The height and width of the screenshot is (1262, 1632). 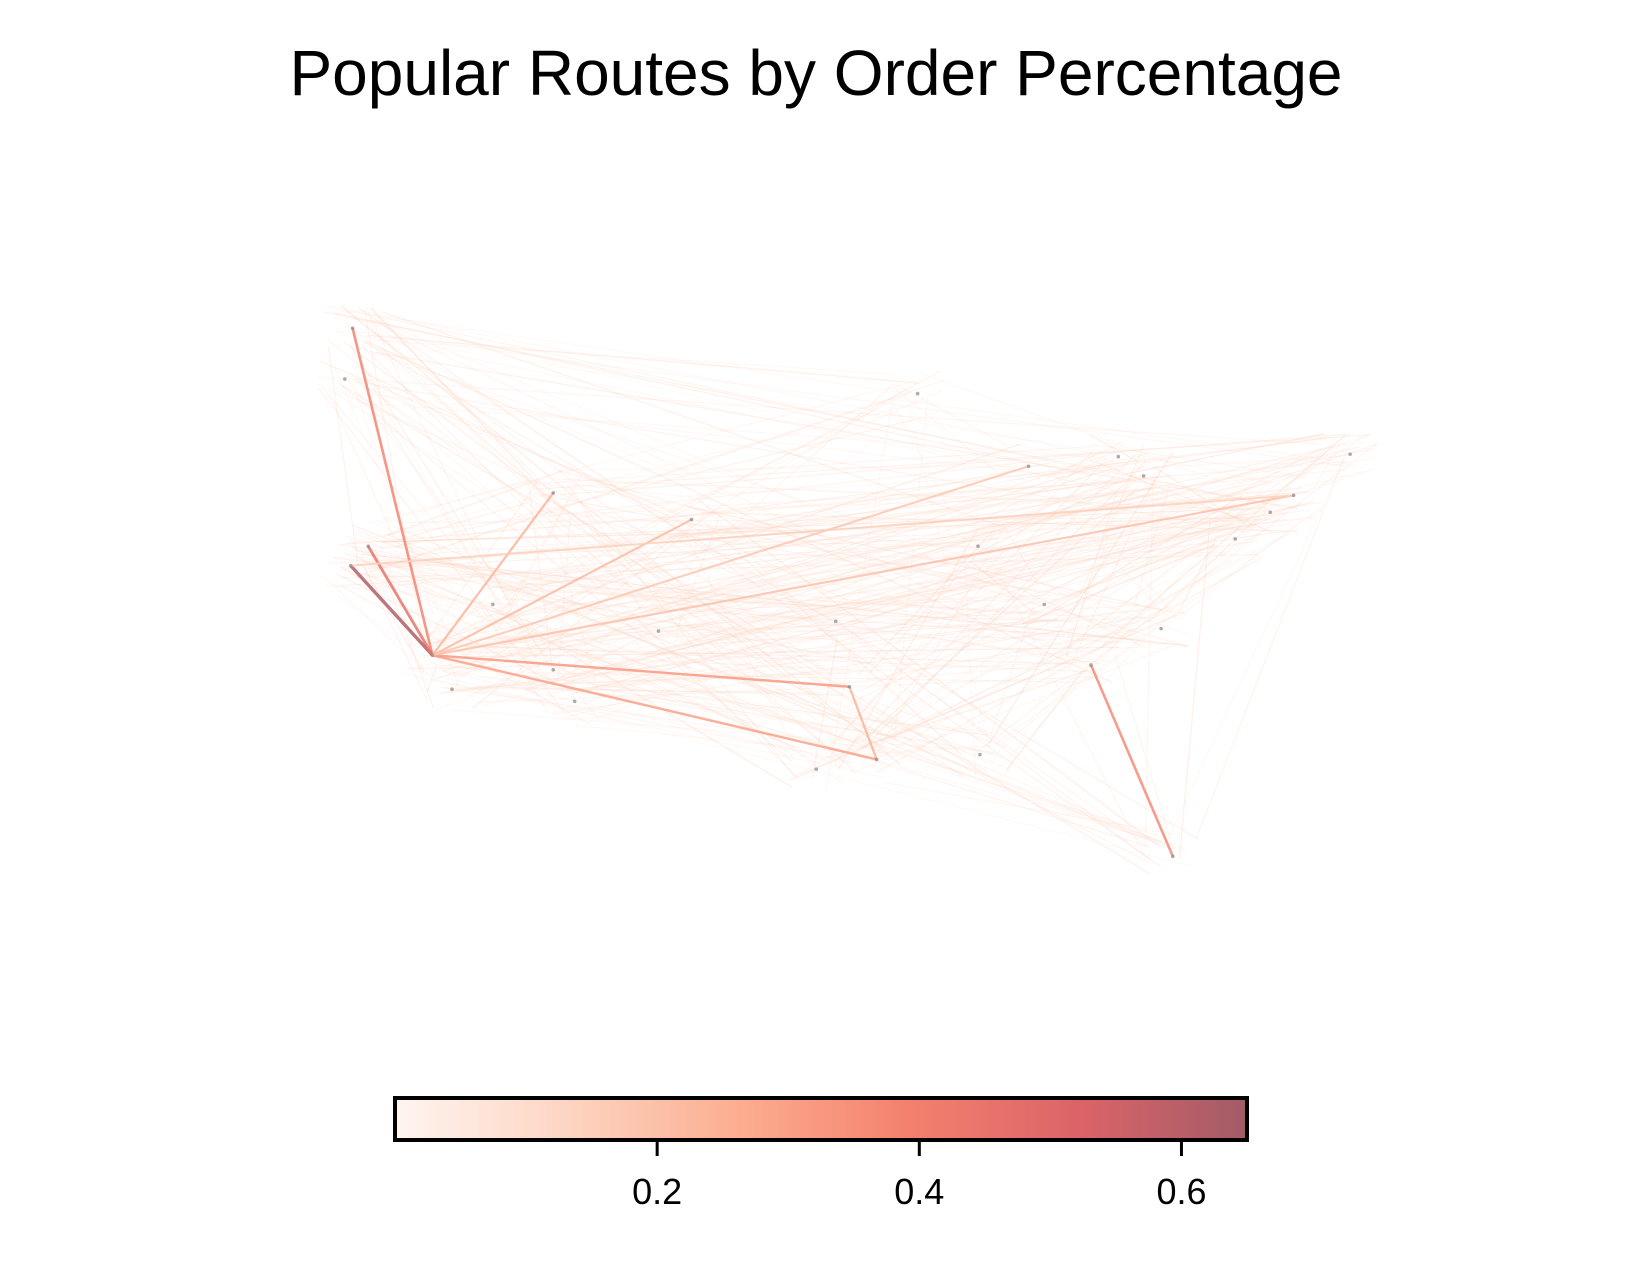 I want to click on page-title: Popular Routes by Order Percentage, so click(x=816, y=73).